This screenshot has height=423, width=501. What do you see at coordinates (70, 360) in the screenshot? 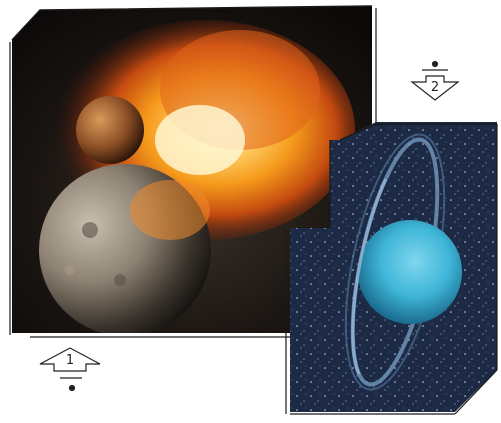
I see `marker-one-label: 1` at bounding box center [70, 360].